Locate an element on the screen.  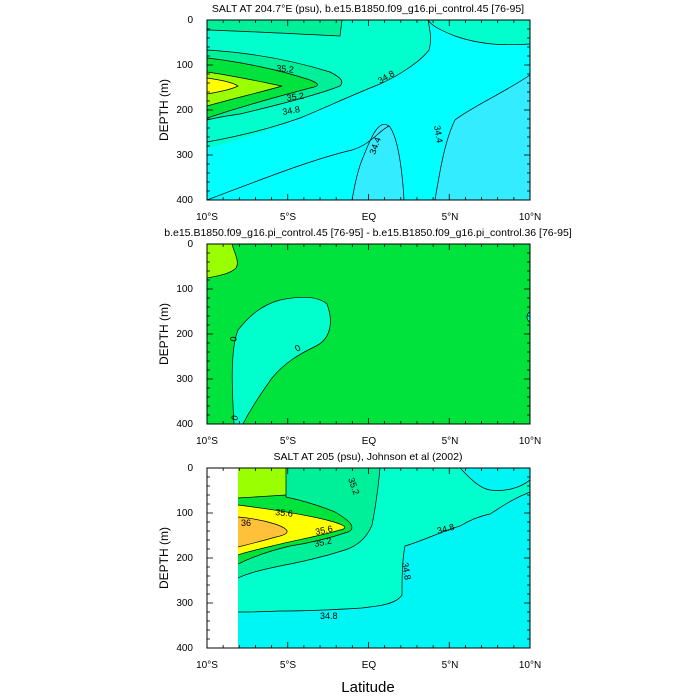
panel-3-x-ticks: 10°S 5°S EQ 5°N 10°N is located at coordinates (368, 665).